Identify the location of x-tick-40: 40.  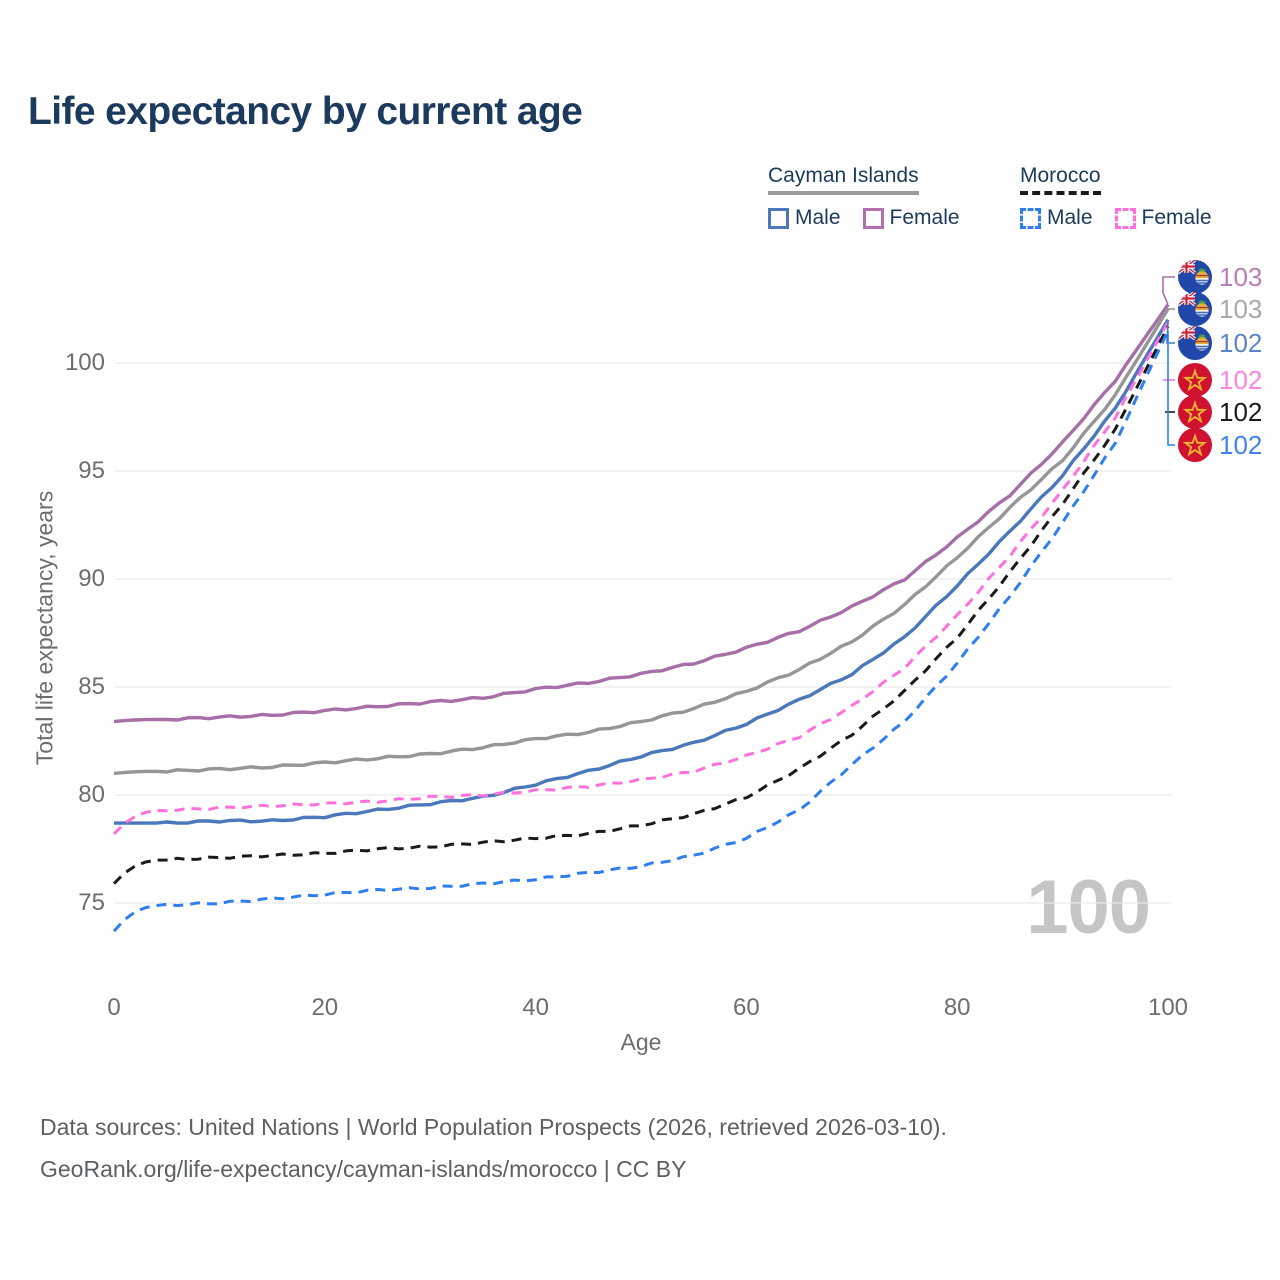
(535, 1007).